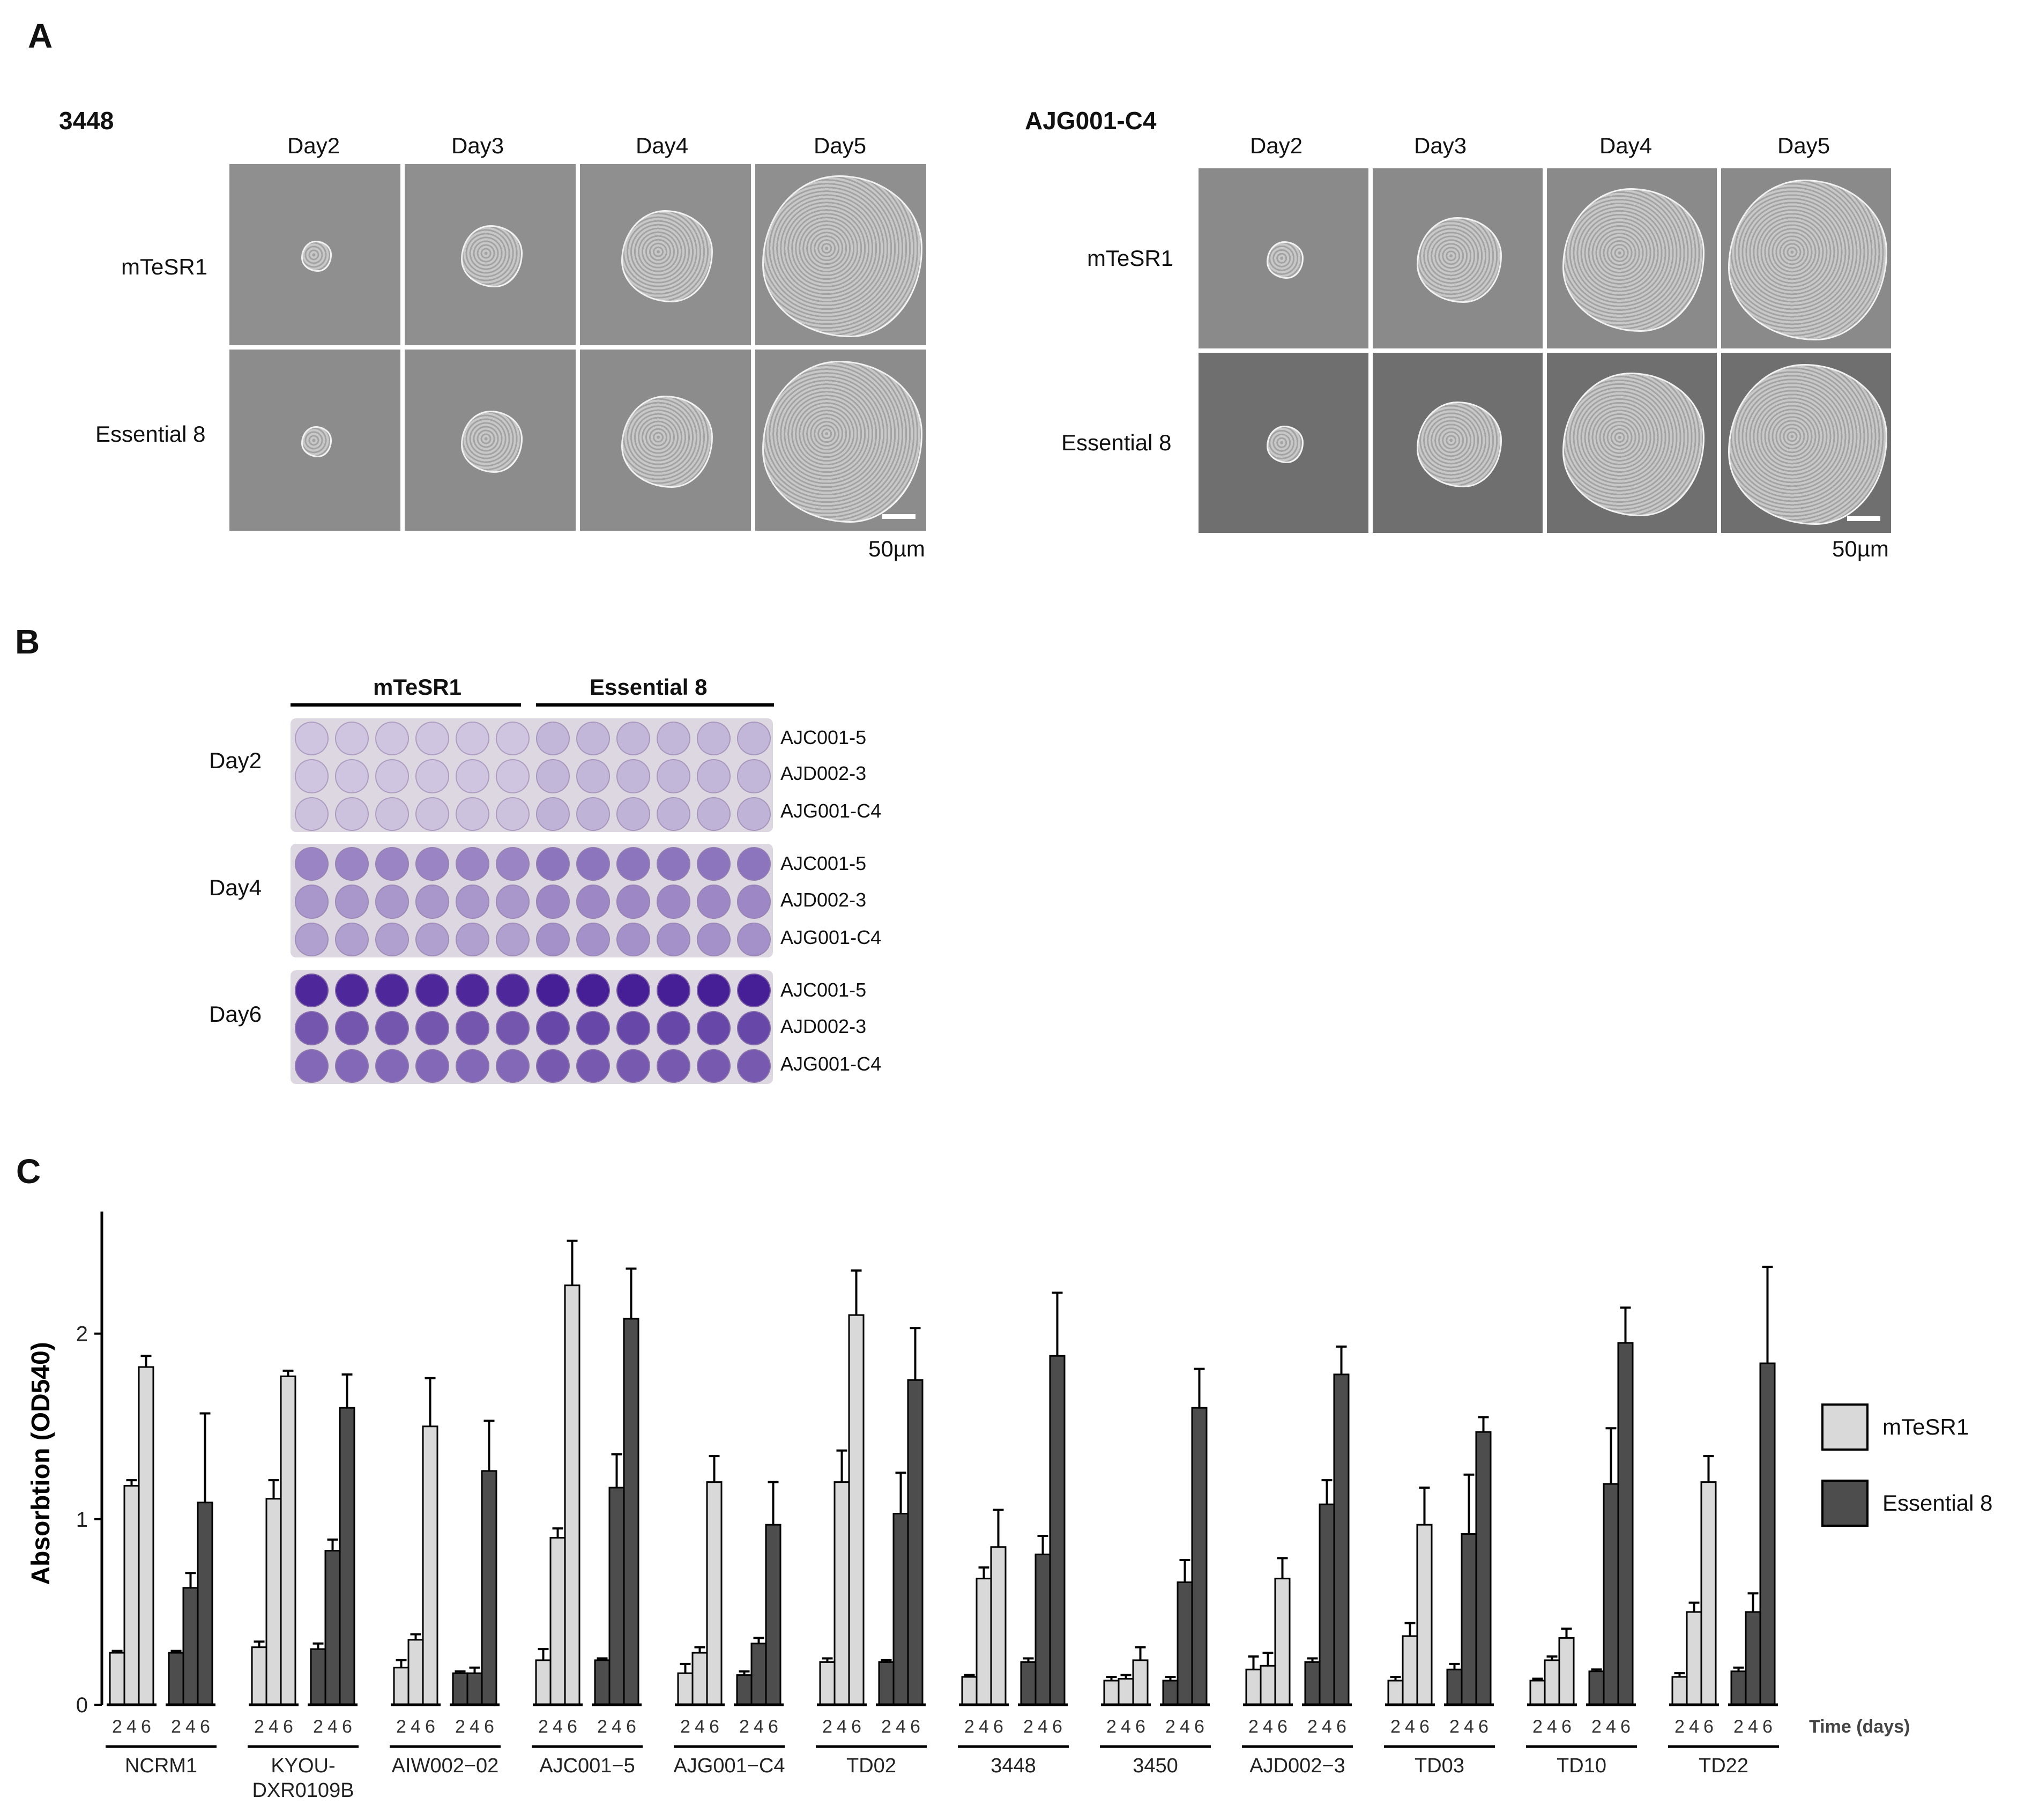 Image resolution: width=2017 pixels, height=1820 pixels. Describe the element at coordinates (82, 1520) in the screenshot. I see `y-tick-label: 1` at that location.